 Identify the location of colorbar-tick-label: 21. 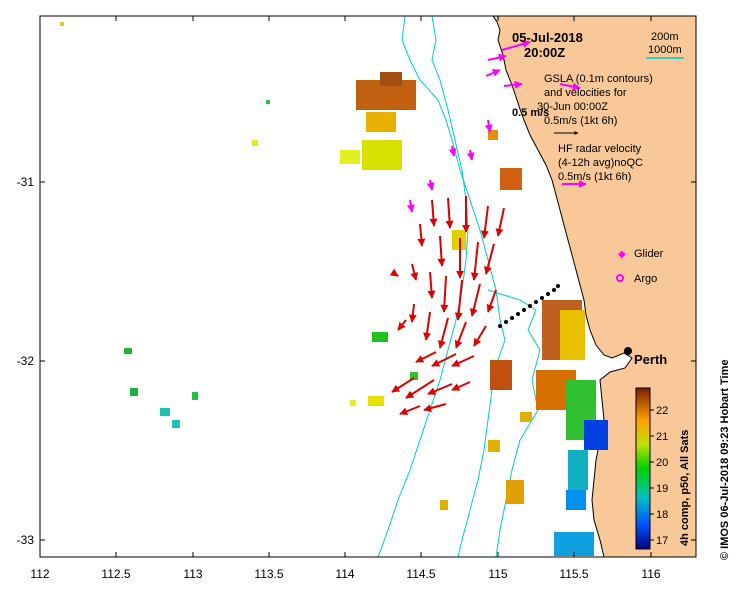
(662, 437).